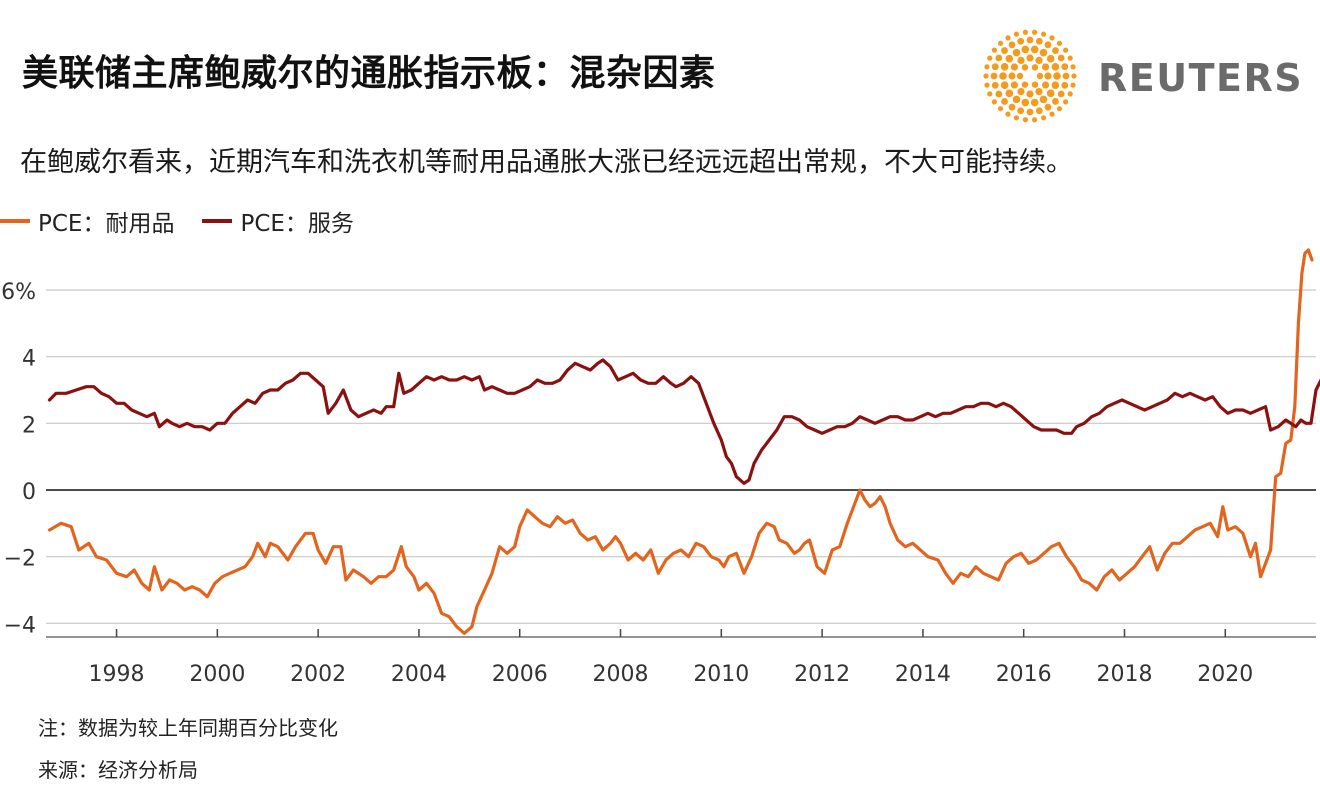 This screenshot has width=1320, height=800. Describe the element at coordinates (1124, 674) in the screenshot. I see `x-tick-label: 2018` at that location.